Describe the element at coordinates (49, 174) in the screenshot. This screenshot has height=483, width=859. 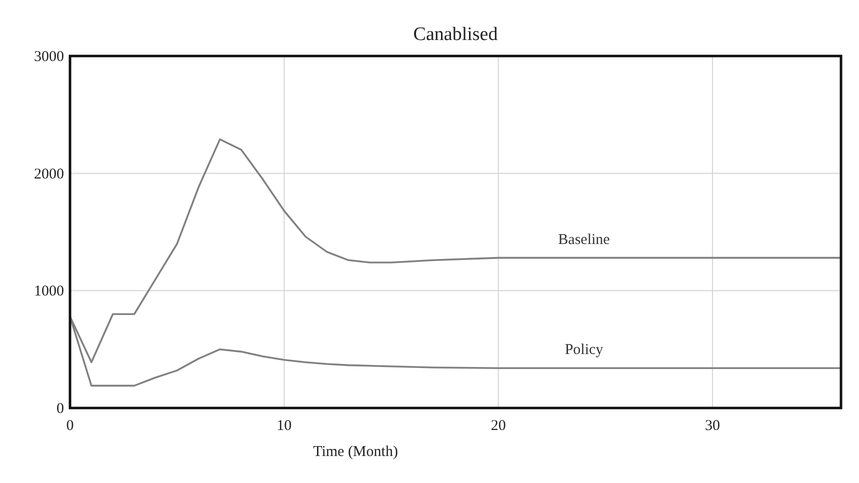
I see `y-tick-label: 2000` at that location.